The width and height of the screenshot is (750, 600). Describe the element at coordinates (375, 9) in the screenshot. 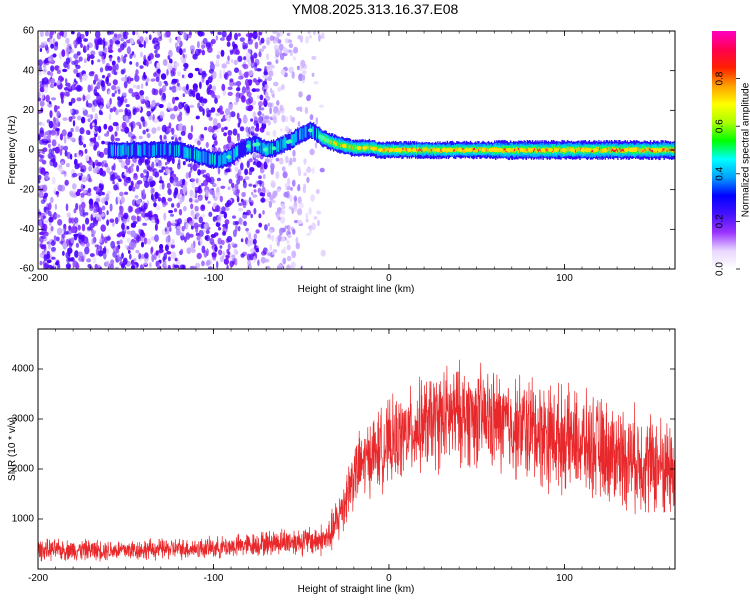

I see `figure-title: YM08.2025.313.16.37.E08` at that location.